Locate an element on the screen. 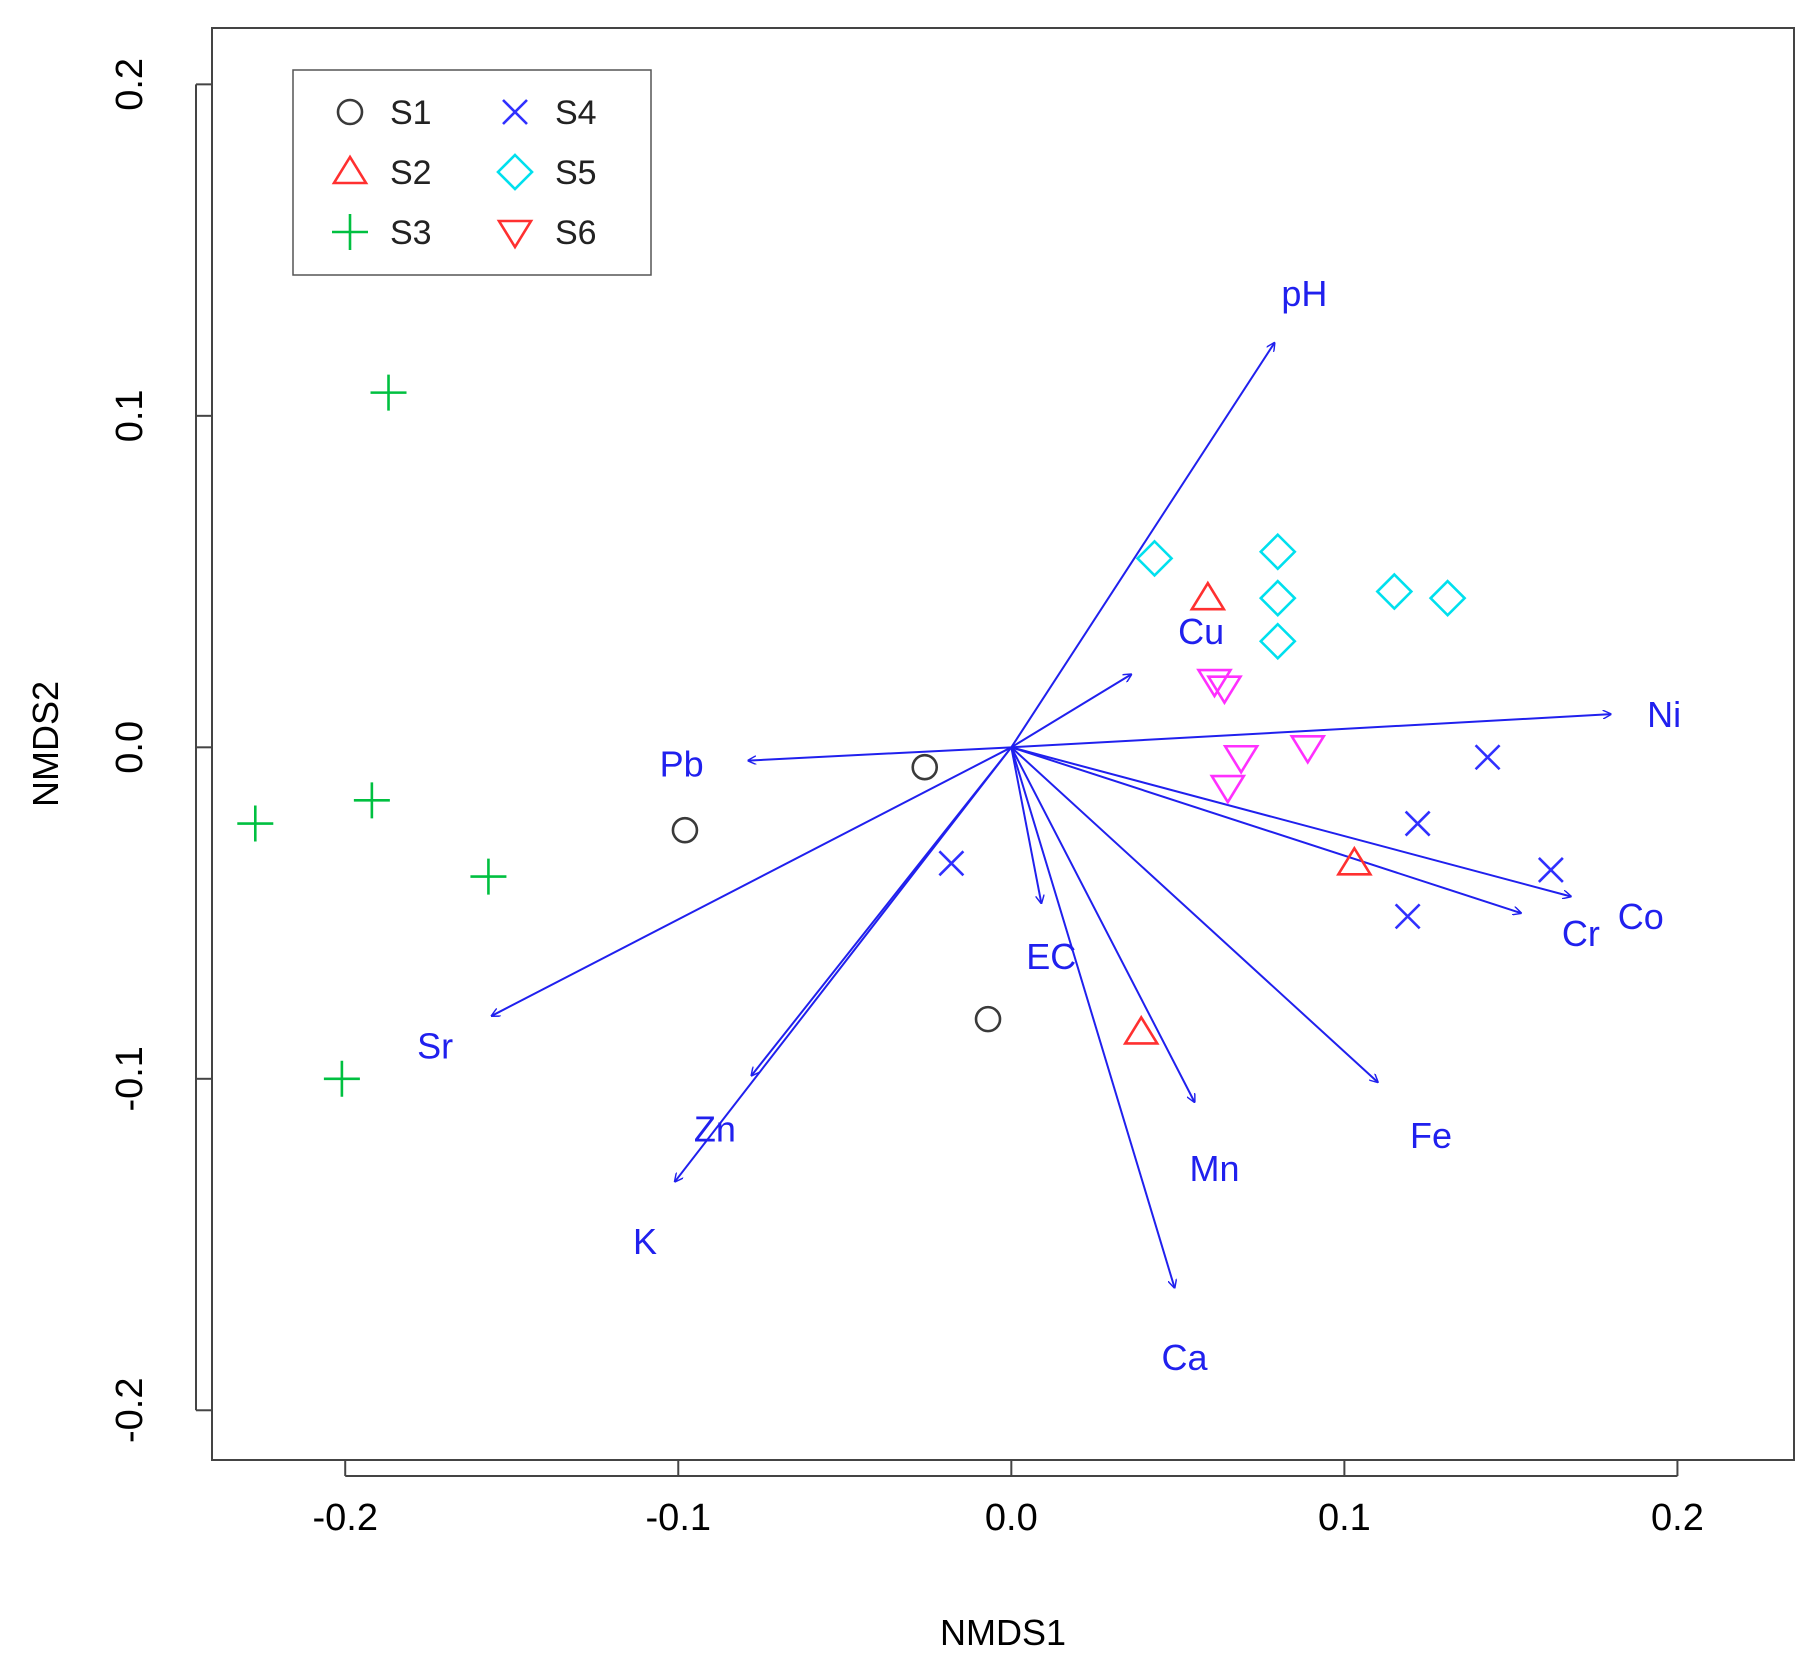  y-tick-label: 0.1 is located at coordinates (130, 415).